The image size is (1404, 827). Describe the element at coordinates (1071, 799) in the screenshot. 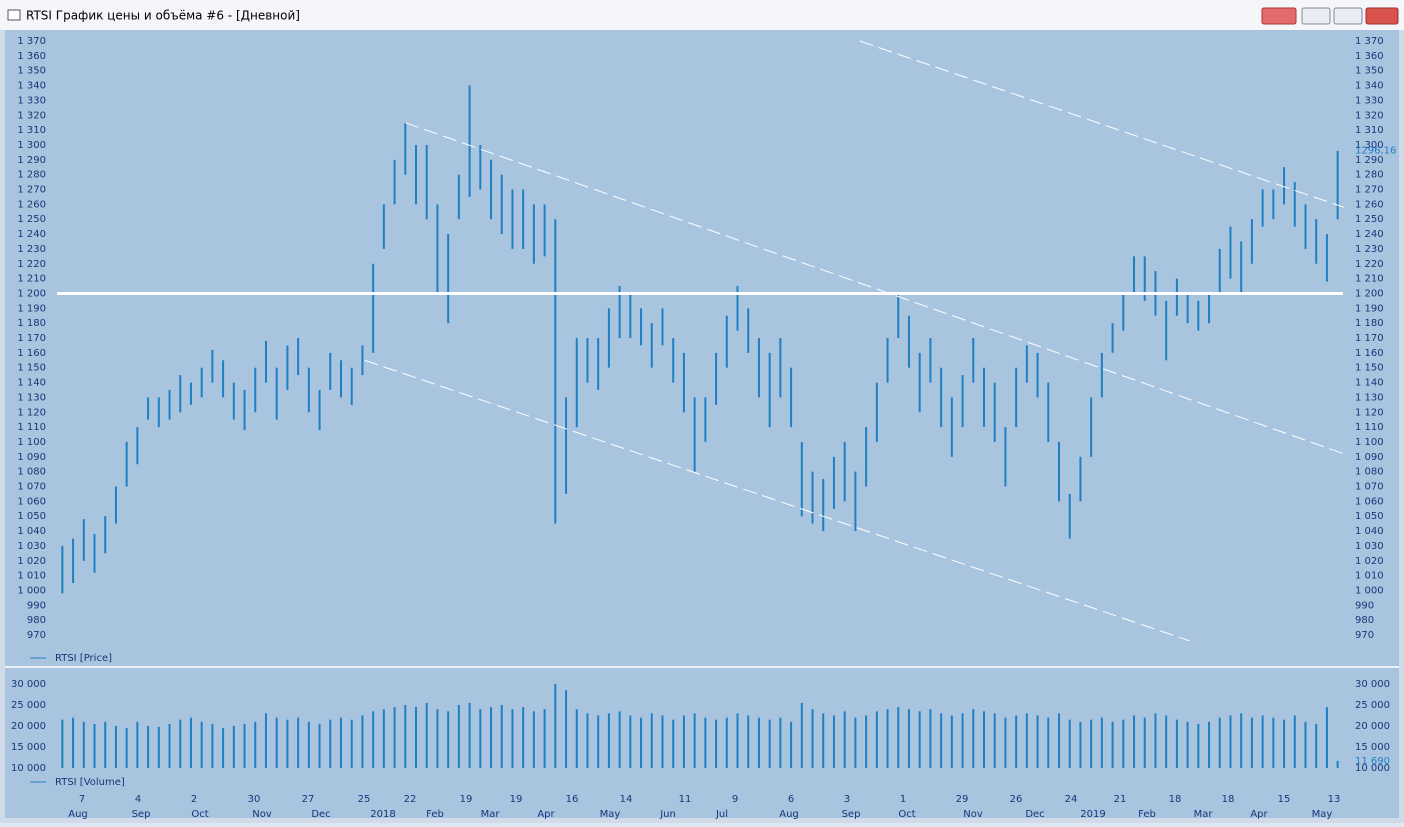

I see `x-day-label: 24` at that location.